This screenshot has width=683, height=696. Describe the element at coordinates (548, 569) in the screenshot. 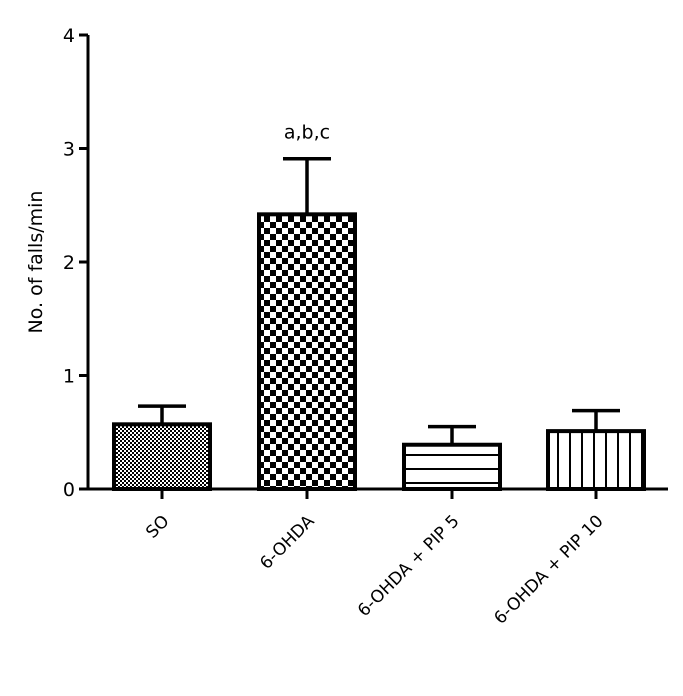

I see `category-label: 6-OHDA + PIP 10` at that location.